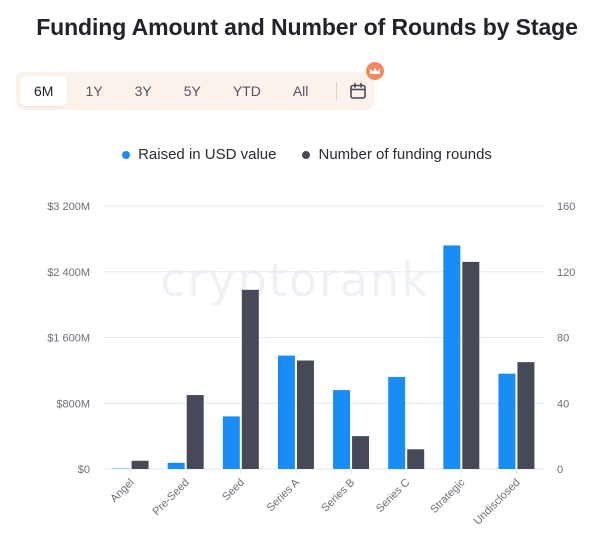  I want to click on x-tick-label: Series B, so click(338, 496).